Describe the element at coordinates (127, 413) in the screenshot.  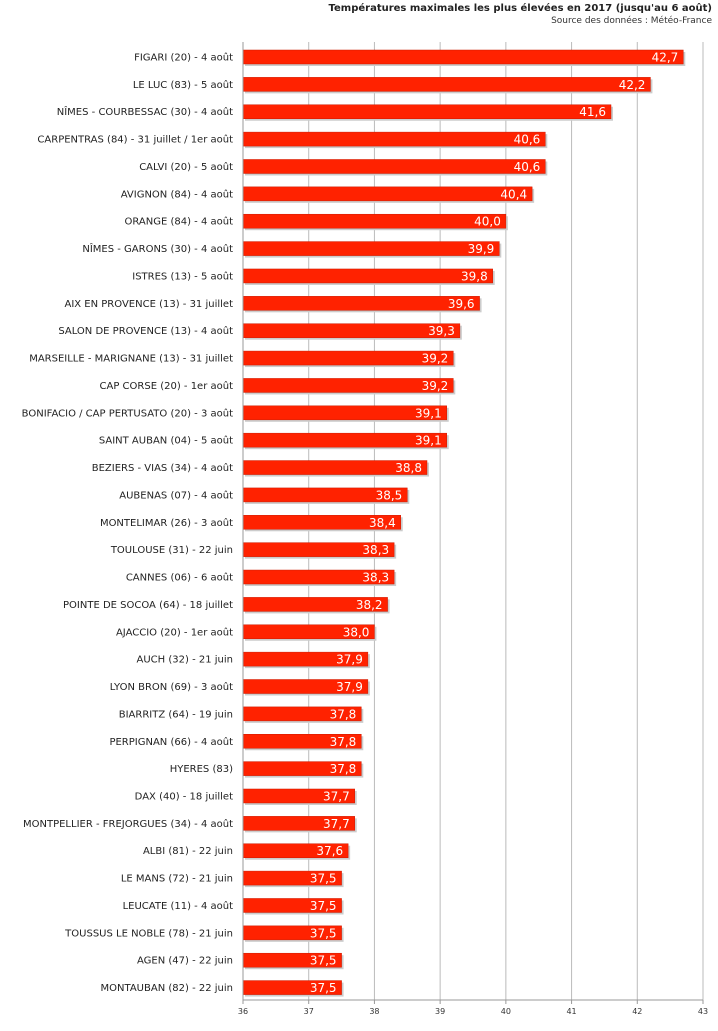
I see `category-label: BONIFACIO / CAP PERTUSATO (20) - 3 août` at that location.